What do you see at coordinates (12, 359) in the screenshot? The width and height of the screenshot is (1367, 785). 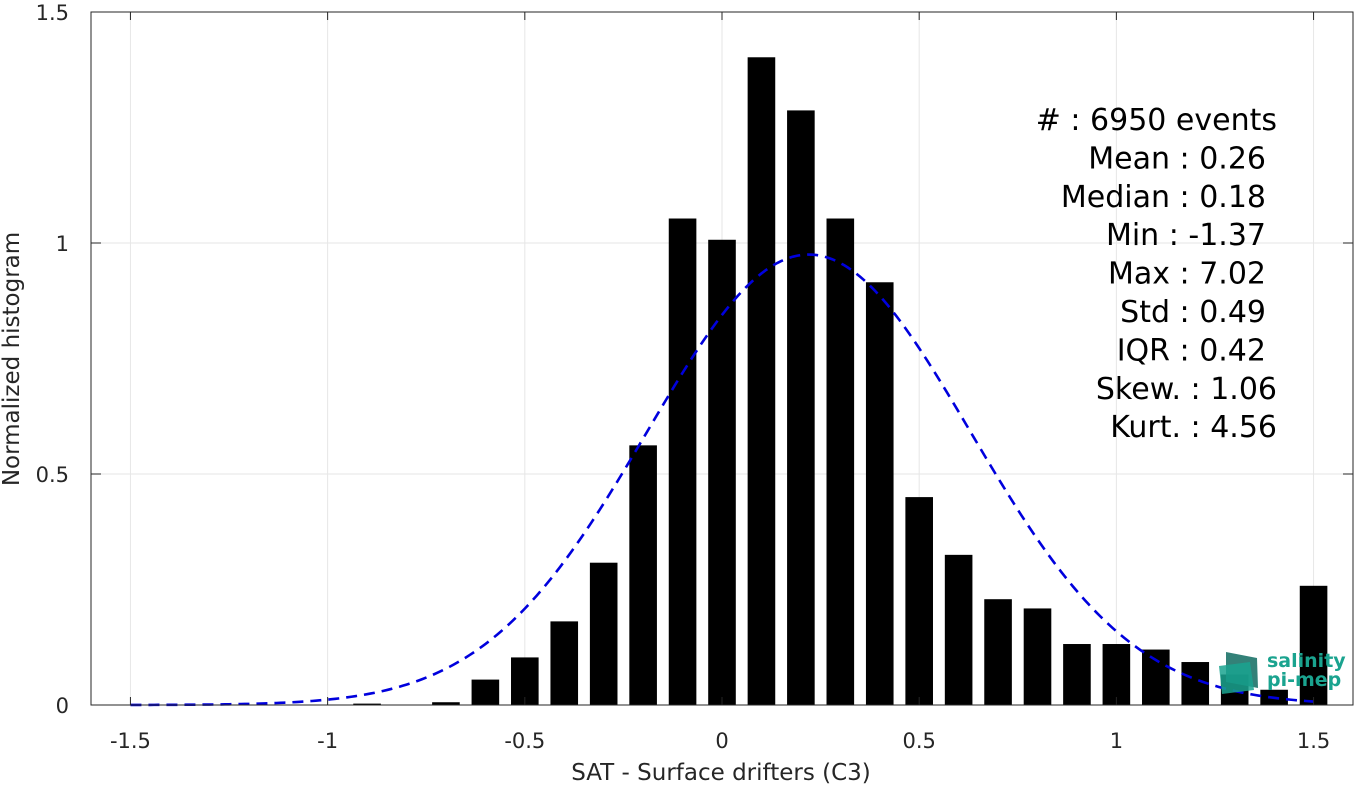 I see `y-axis-label: Normalized histogram` at bounding box center [12, 359].